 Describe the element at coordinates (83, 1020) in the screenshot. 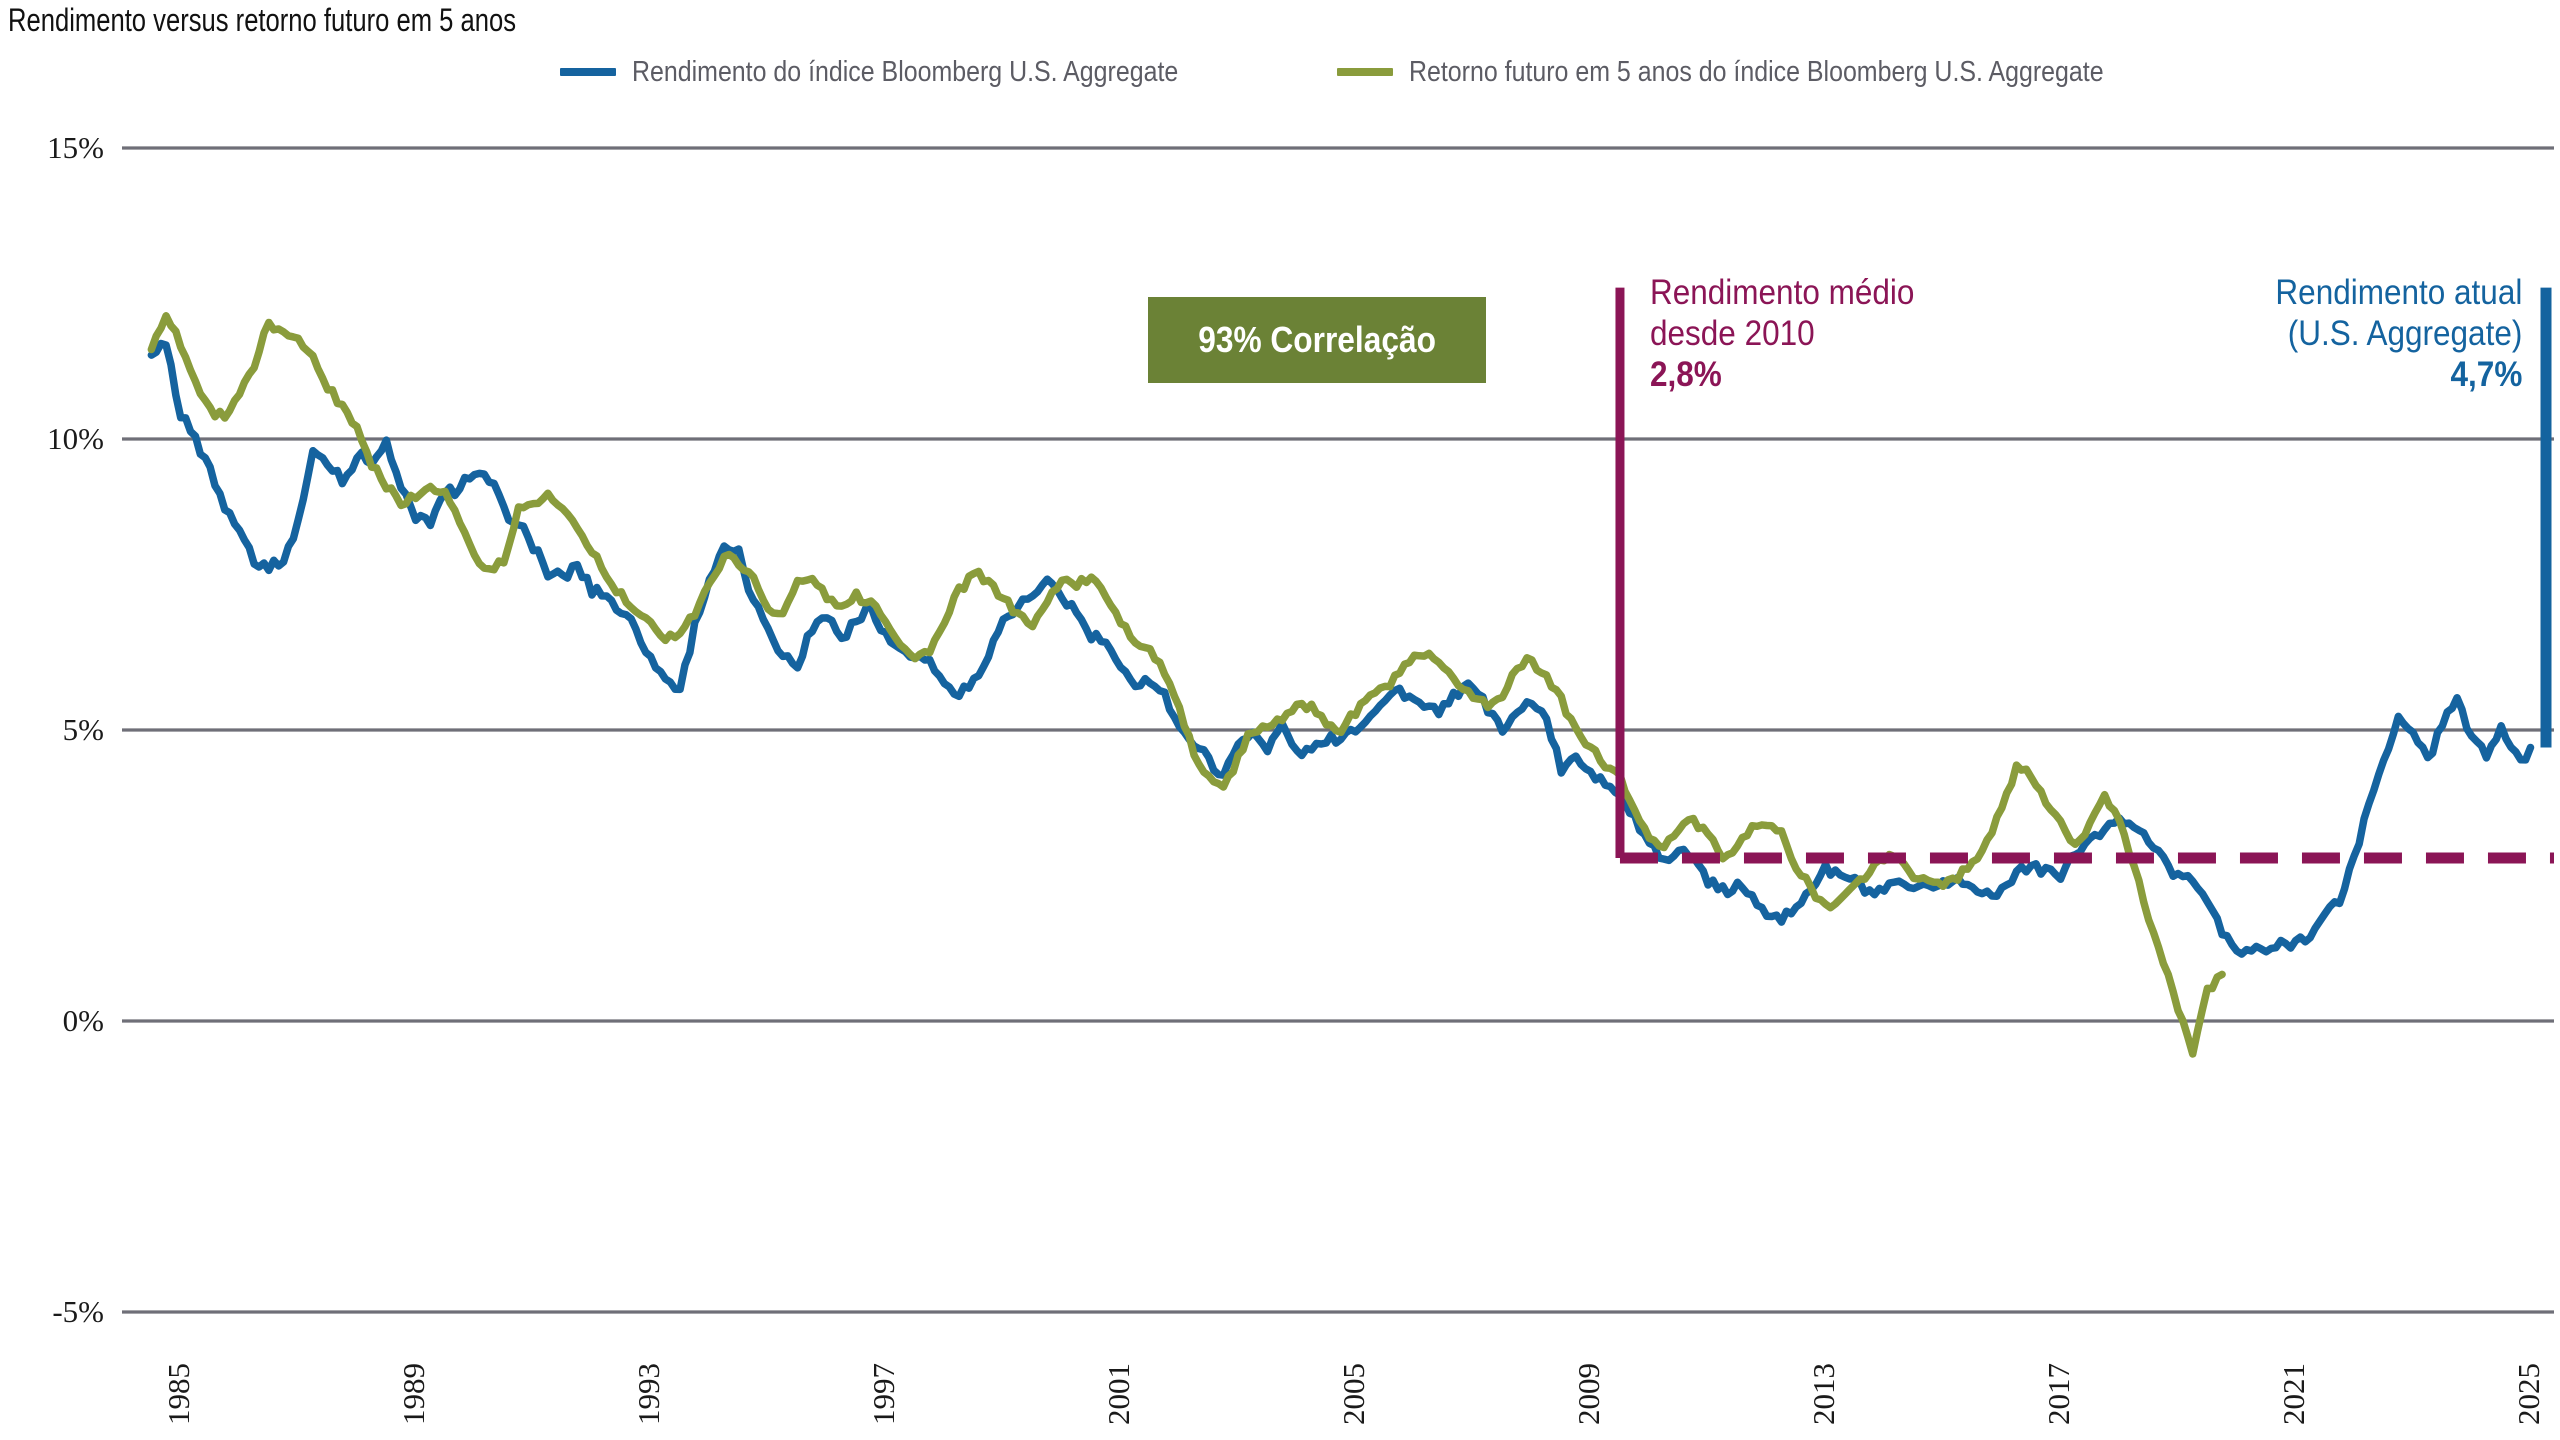

I see `y-tick-label: 0%` at that location.